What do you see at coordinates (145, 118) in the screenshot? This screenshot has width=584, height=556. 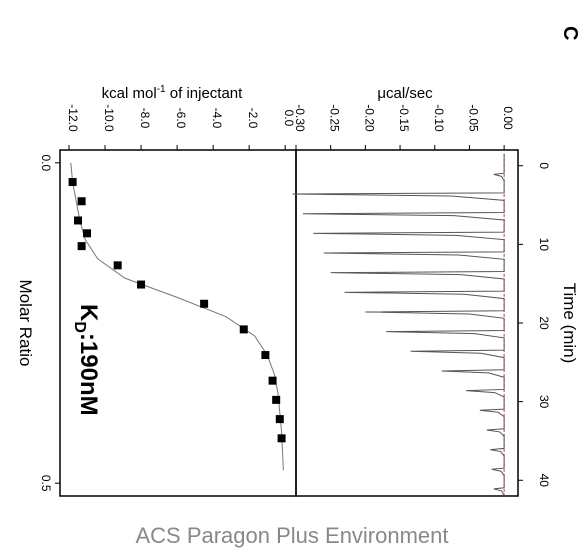 I see `bottom-y-tick-label: -8.0` at bounding box center [145, 118].